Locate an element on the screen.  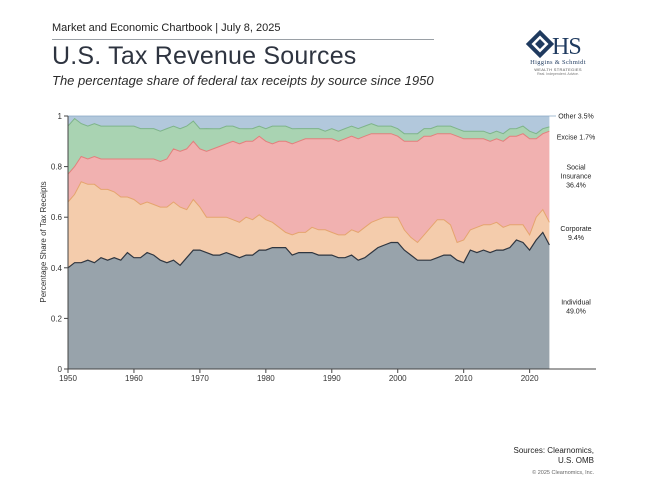
area-excise is located at coordinates (309, 146).